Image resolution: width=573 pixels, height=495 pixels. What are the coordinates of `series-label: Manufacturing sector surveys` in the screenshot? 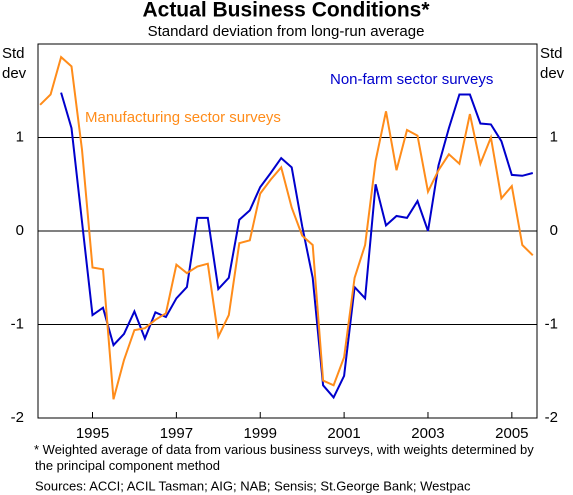 It's located at (183, 117).